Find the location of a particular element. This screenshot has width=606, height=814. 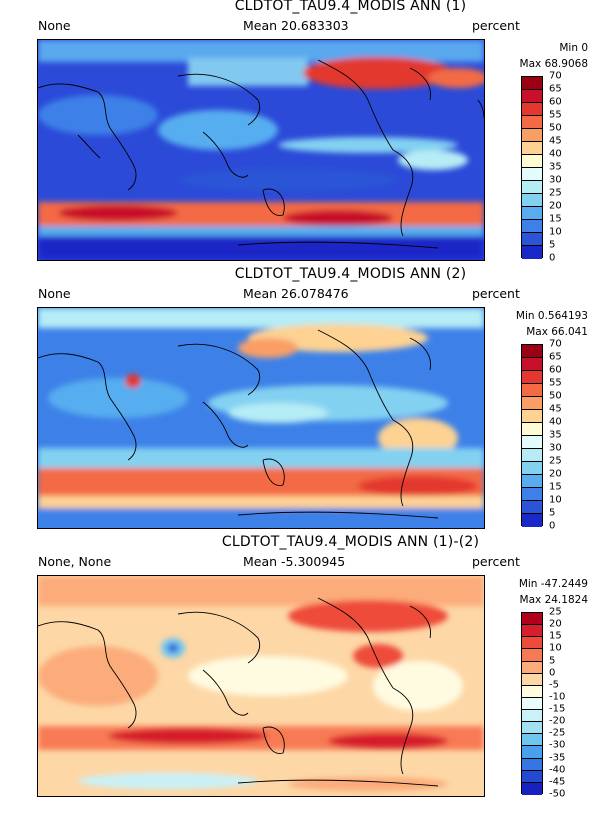

min-max-labels: Min 0.564193 Max 66.041 is located at coordinates (552, 324).